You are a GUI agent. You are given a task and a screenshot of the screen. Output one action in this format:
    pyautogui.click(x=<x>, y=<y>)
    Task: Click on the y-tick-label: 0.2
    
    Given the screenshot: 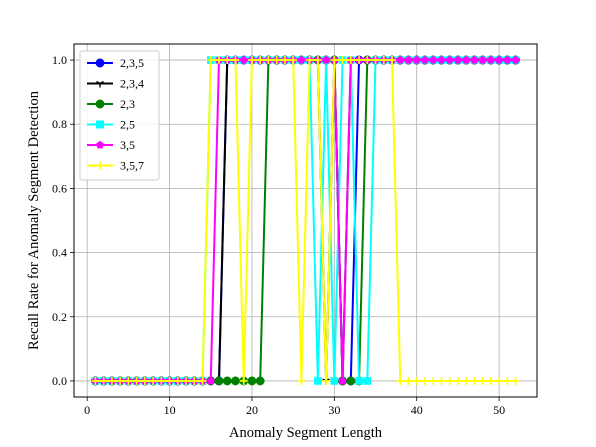 What is the action you would take?
    pyautogui.click(x=59, y=317)
    